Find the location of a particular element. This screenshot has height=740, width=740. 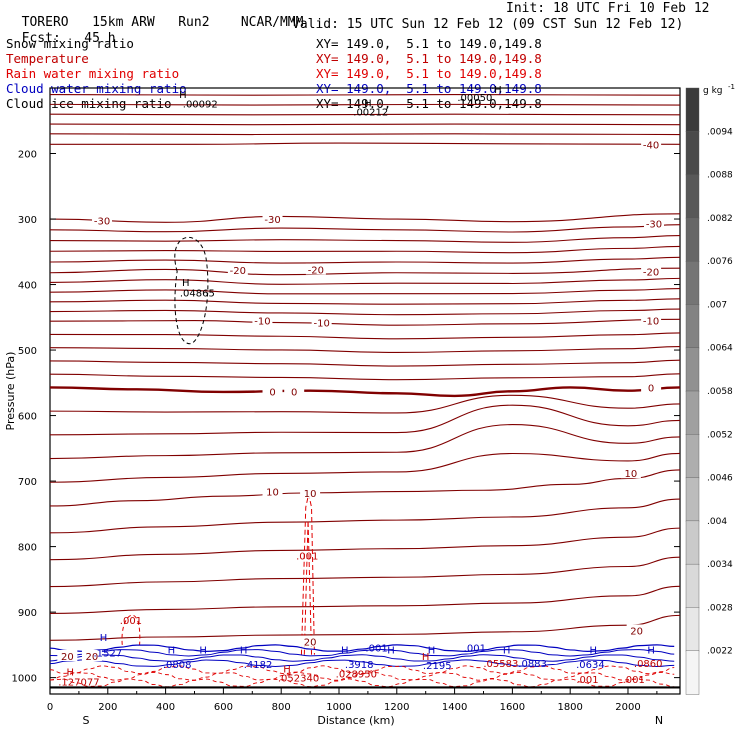

isotherm-label: 0 is located at coordinates (651, 388).